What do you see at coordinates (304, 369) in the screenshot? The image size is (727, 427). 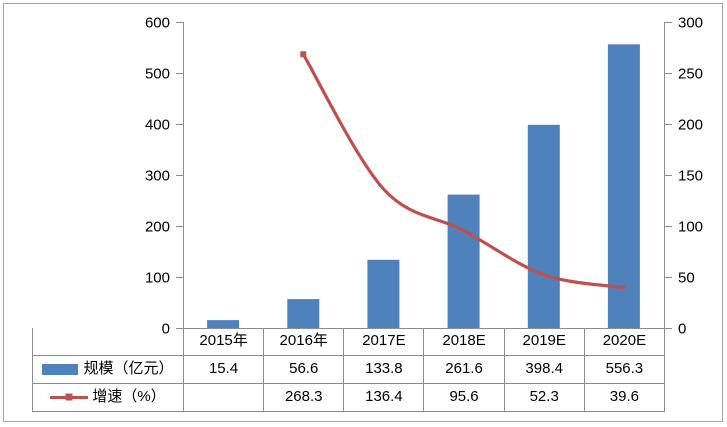 I see `scale-value-cell: 56.6` at bounding box center [304, 369].